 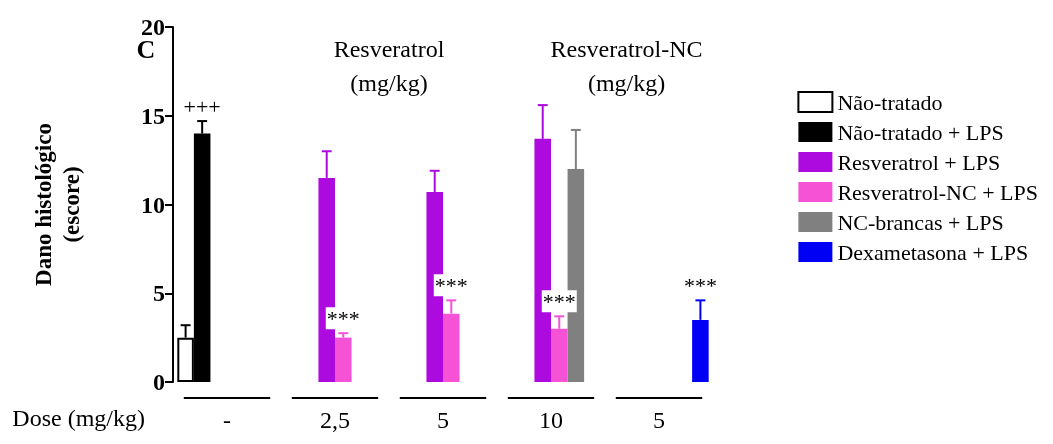 I want to click on legend-label: Não-tratado, so click(x=890, y=102).